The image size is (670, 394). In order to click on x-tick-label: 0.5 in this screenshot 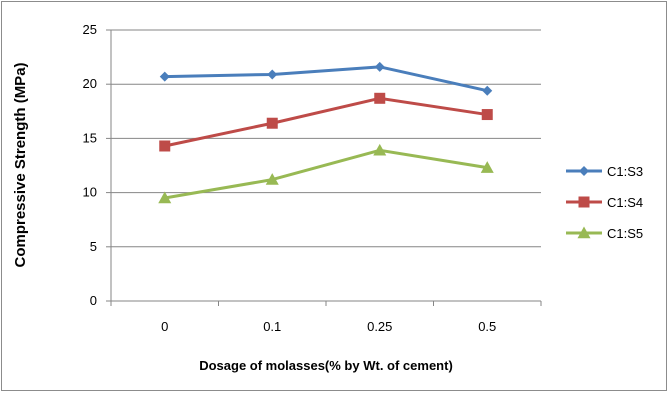, I will do `click(487, 326)`.